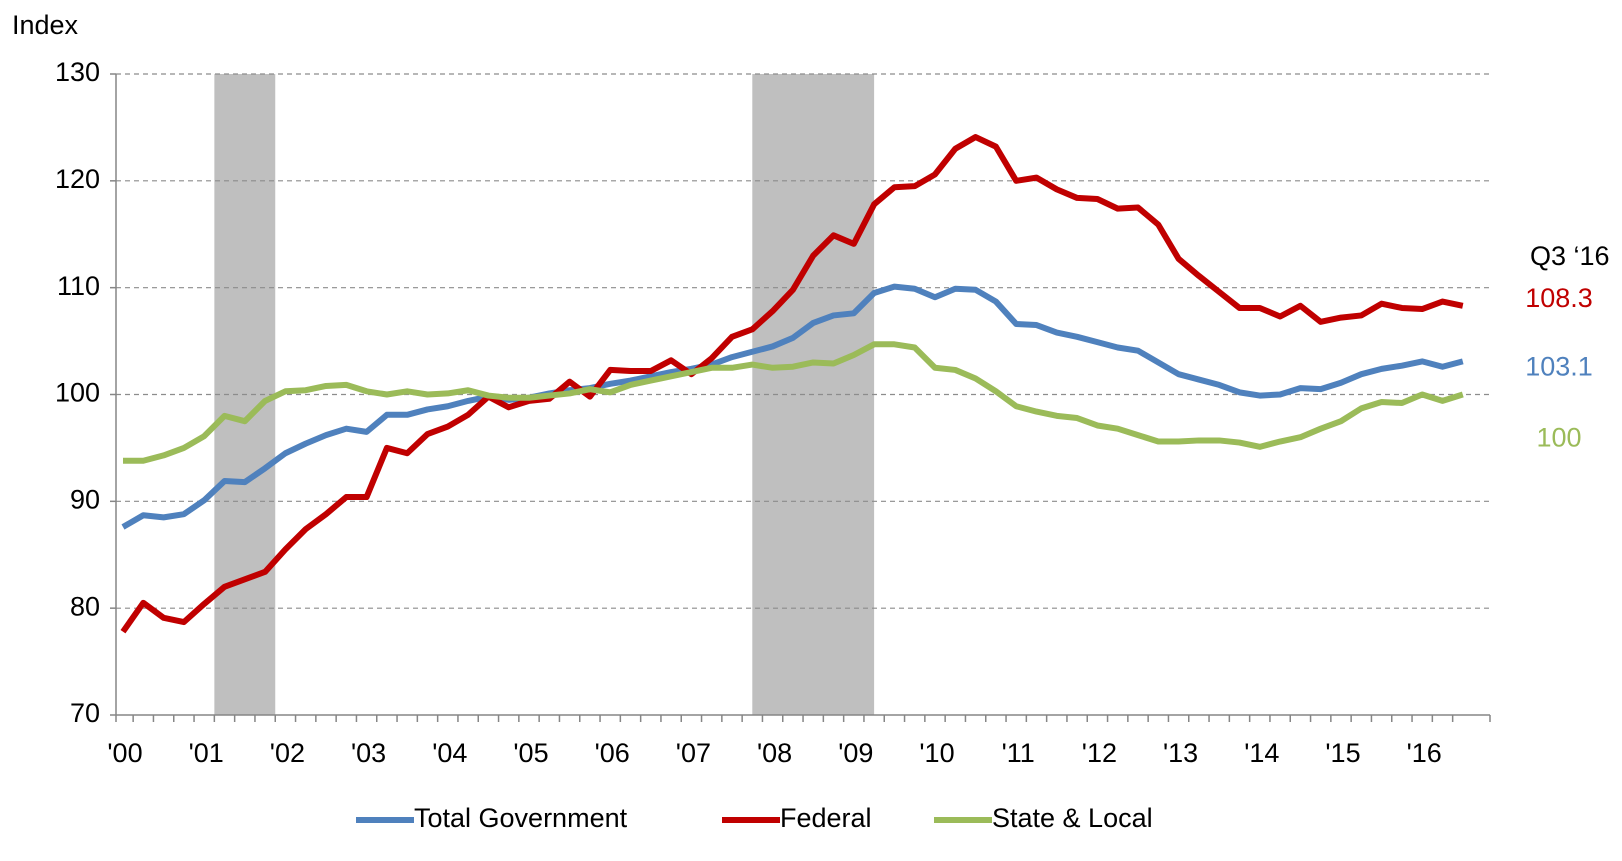  What do you see at coordinates (1072, 818) in the screenshot?
I see `legend-label: State & Local` at bounding box center [1072, 818].